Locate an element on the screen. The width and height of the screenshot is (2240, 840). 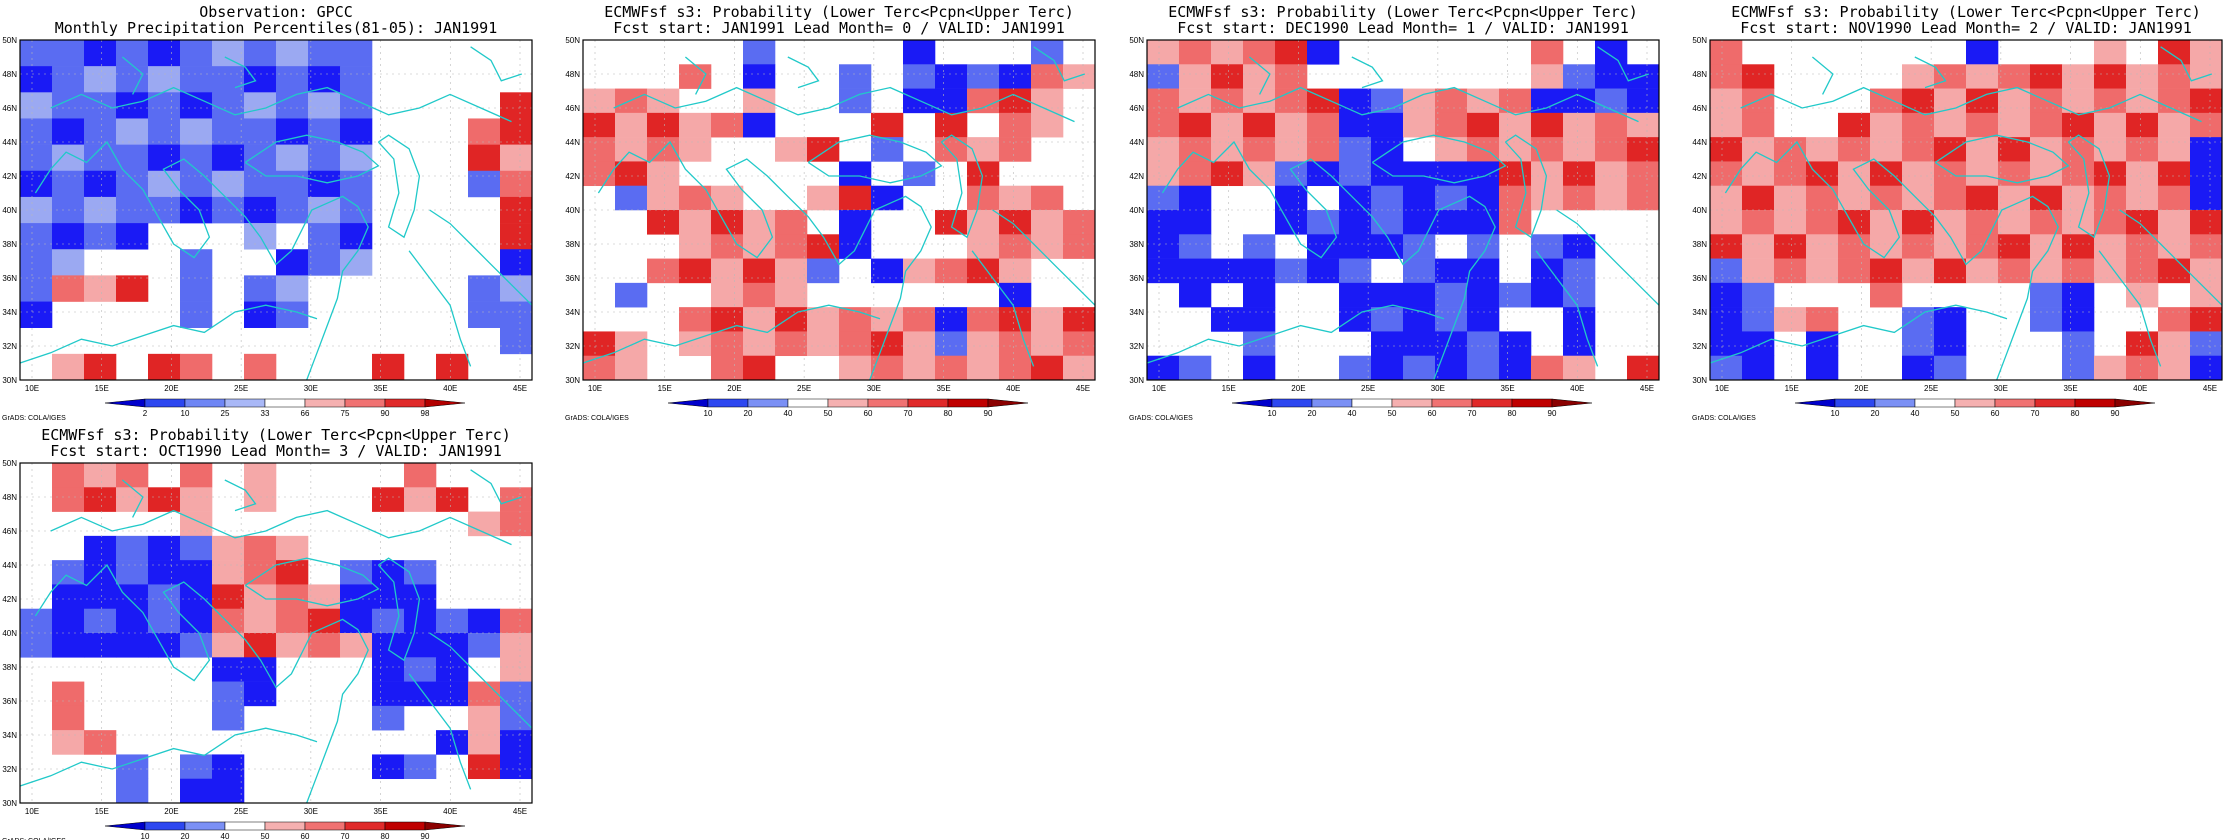
lat-tick-label: 30N is located at coordinates (1136, 380).